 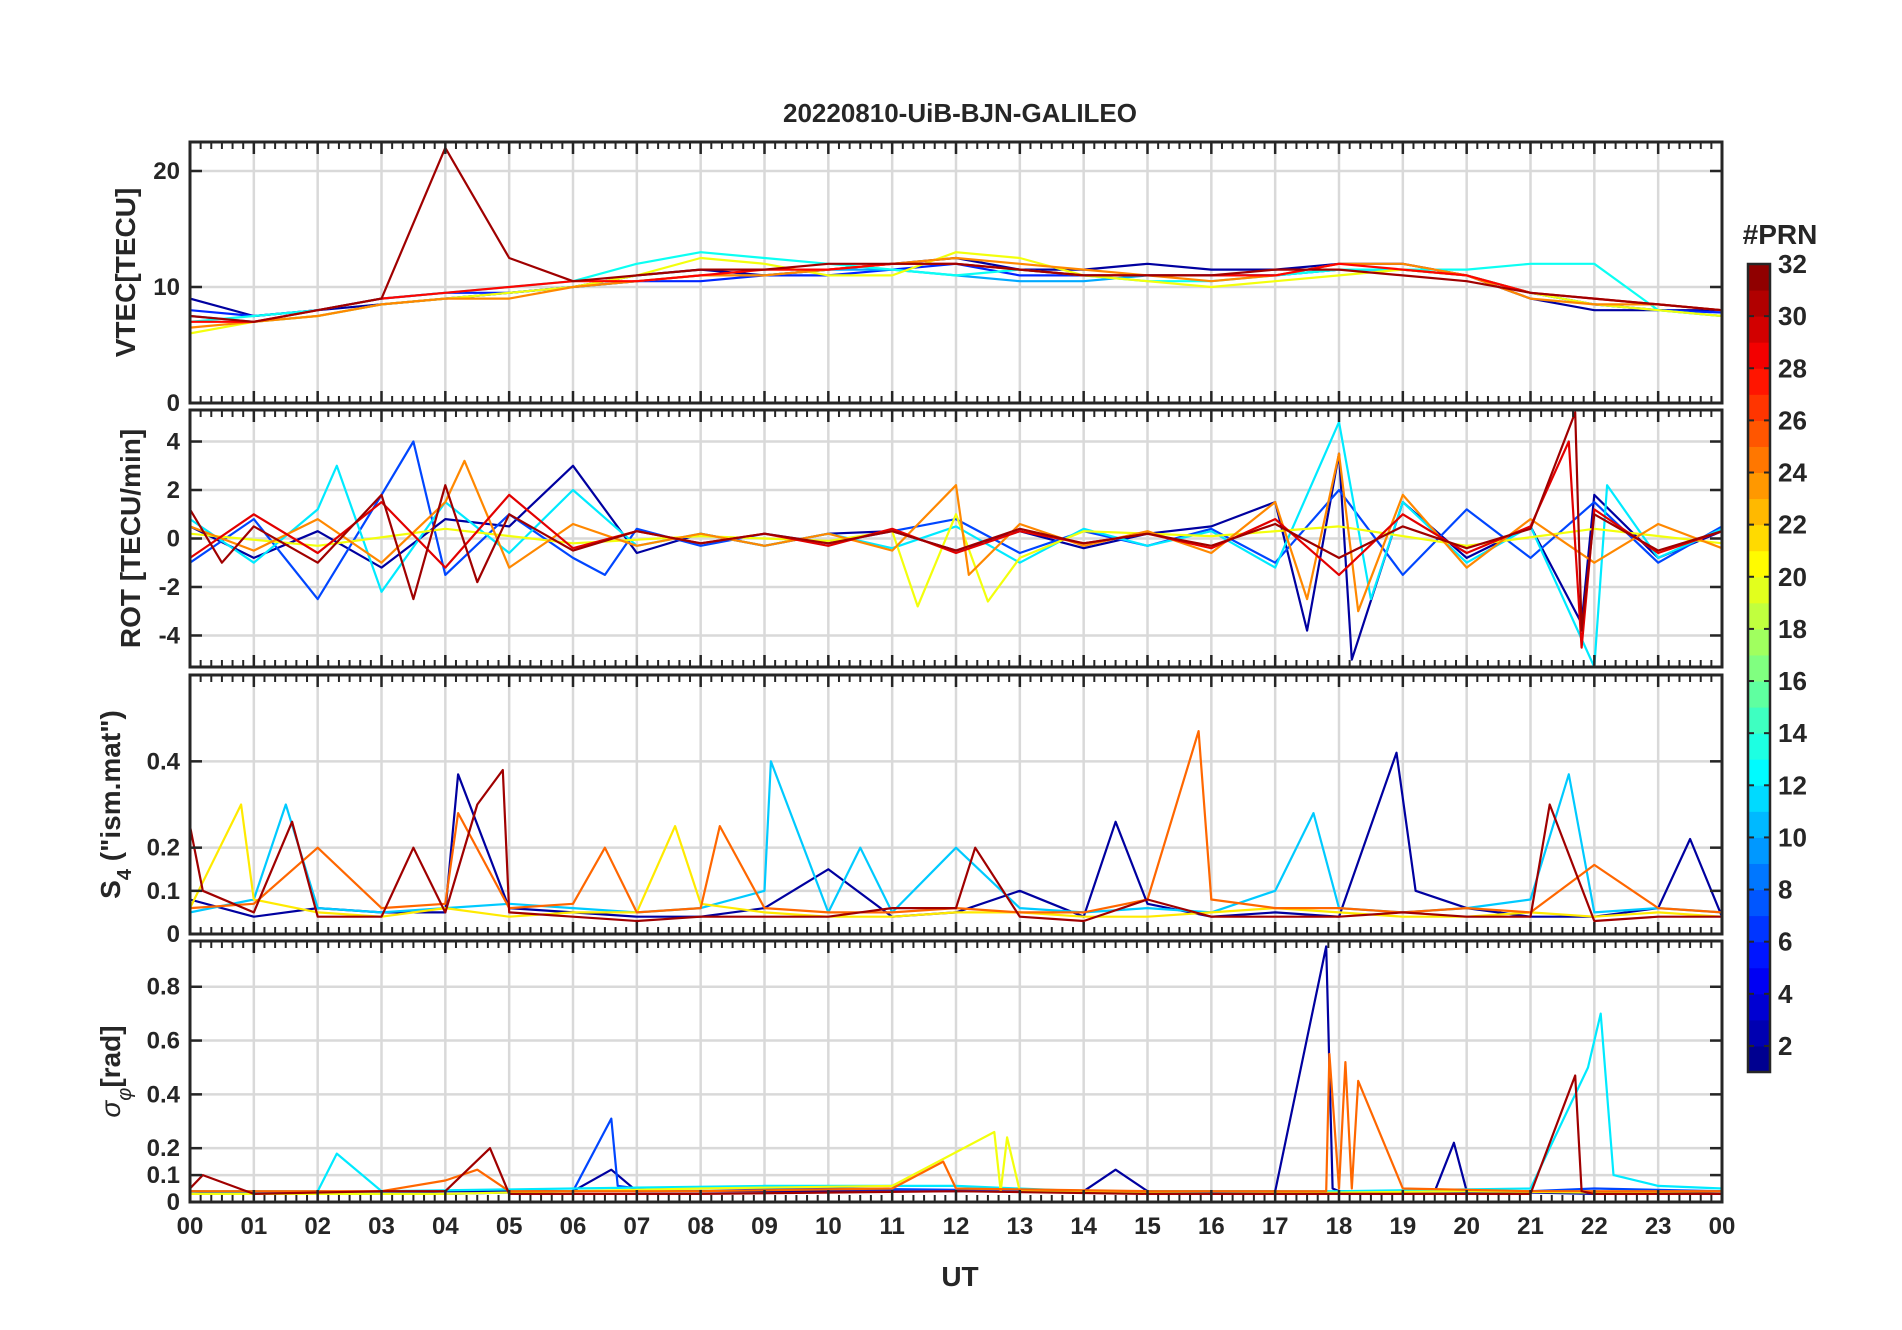 What do you see at coordinates (891, 1226) in the screenshot?
I see `x-tick-label: 11` at bounding box center [891, 1226].